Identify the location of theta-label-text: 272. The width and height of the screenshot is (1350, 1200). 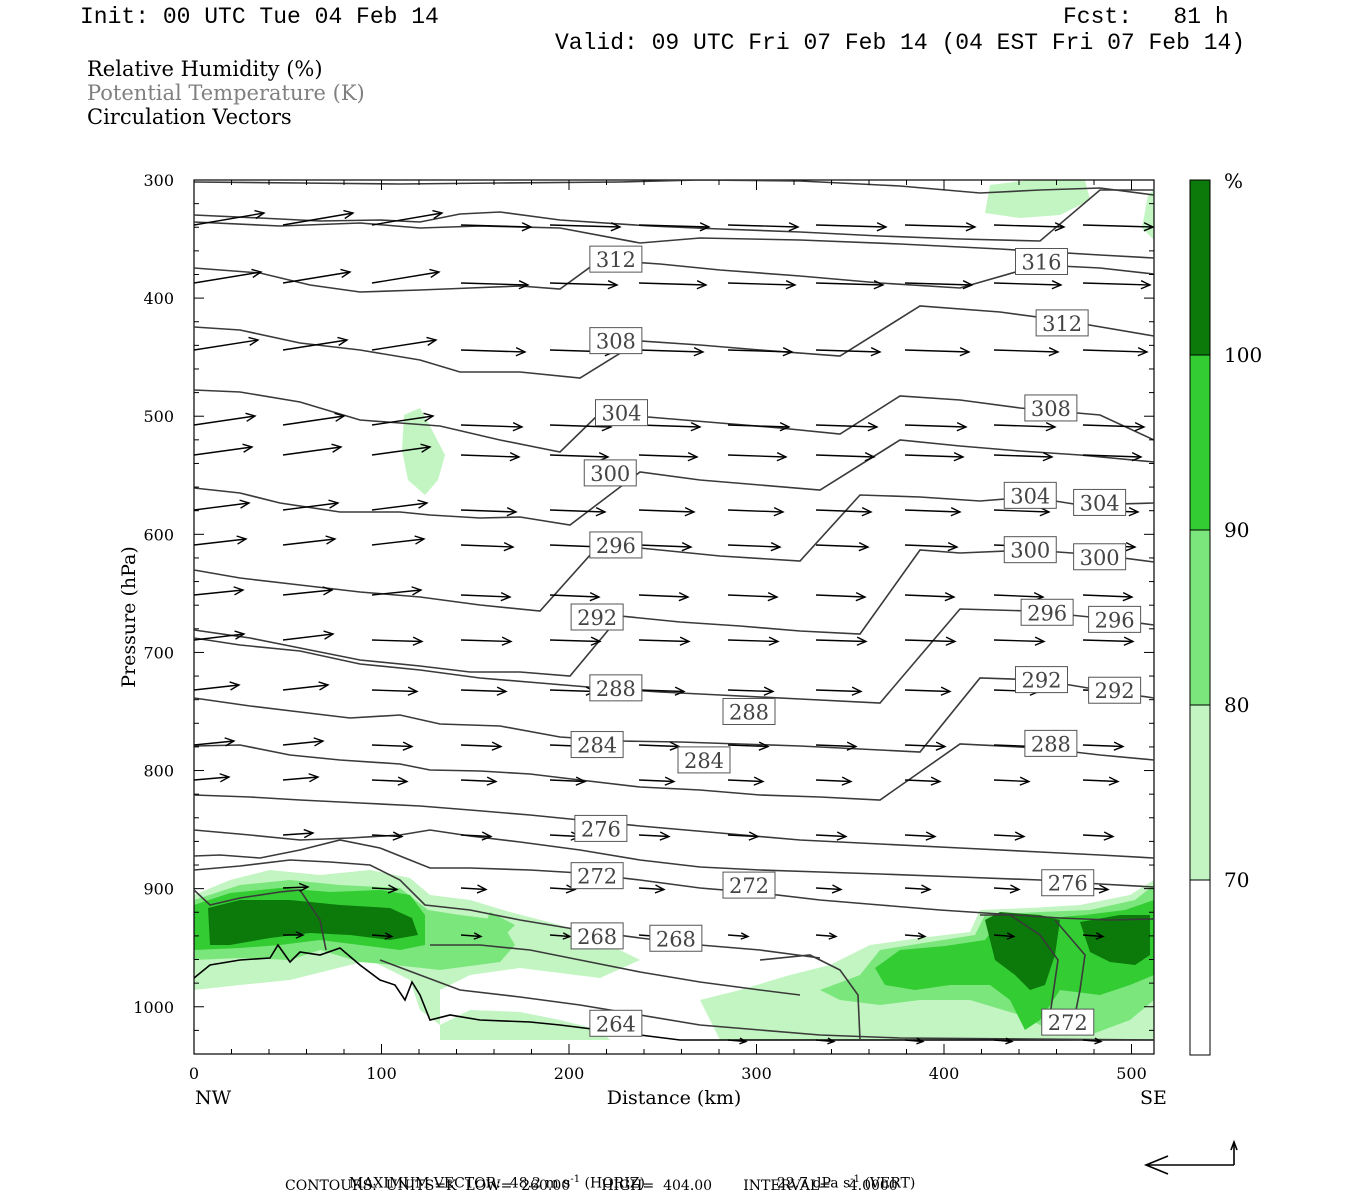
(749, 886).